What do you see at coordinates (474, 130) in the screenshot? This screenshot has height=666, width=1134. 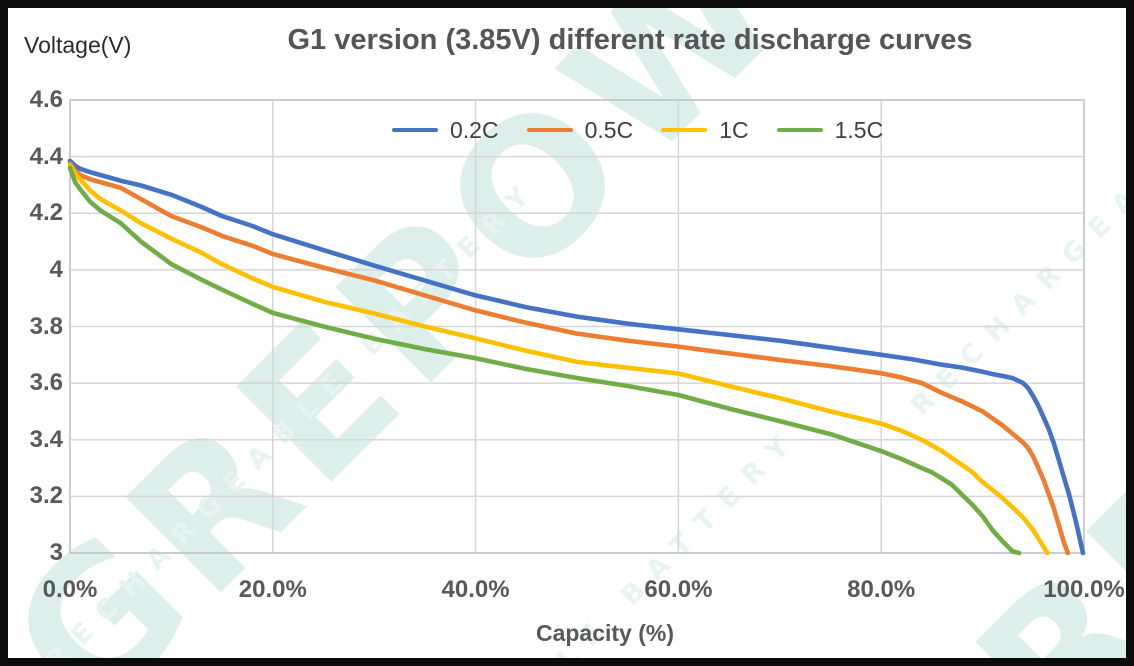 I see `legend-label: 0.2C` at bounding box center [474, 130].